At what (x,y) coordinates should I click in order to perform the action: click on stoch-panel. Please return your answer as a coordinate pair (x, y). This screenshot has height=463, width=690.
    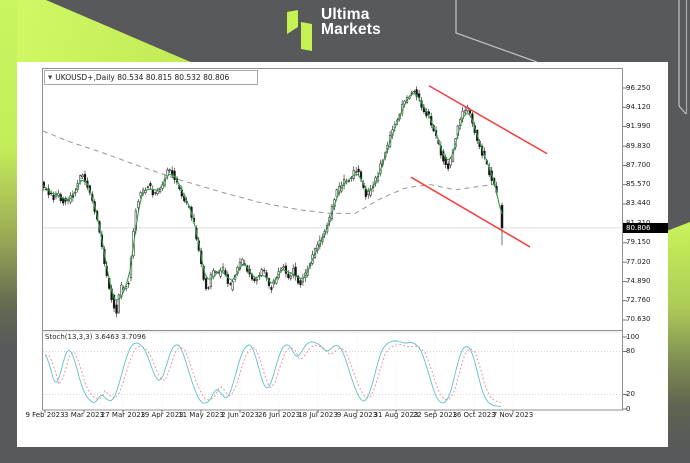
    Looking at the image, I should click on (332, 371).